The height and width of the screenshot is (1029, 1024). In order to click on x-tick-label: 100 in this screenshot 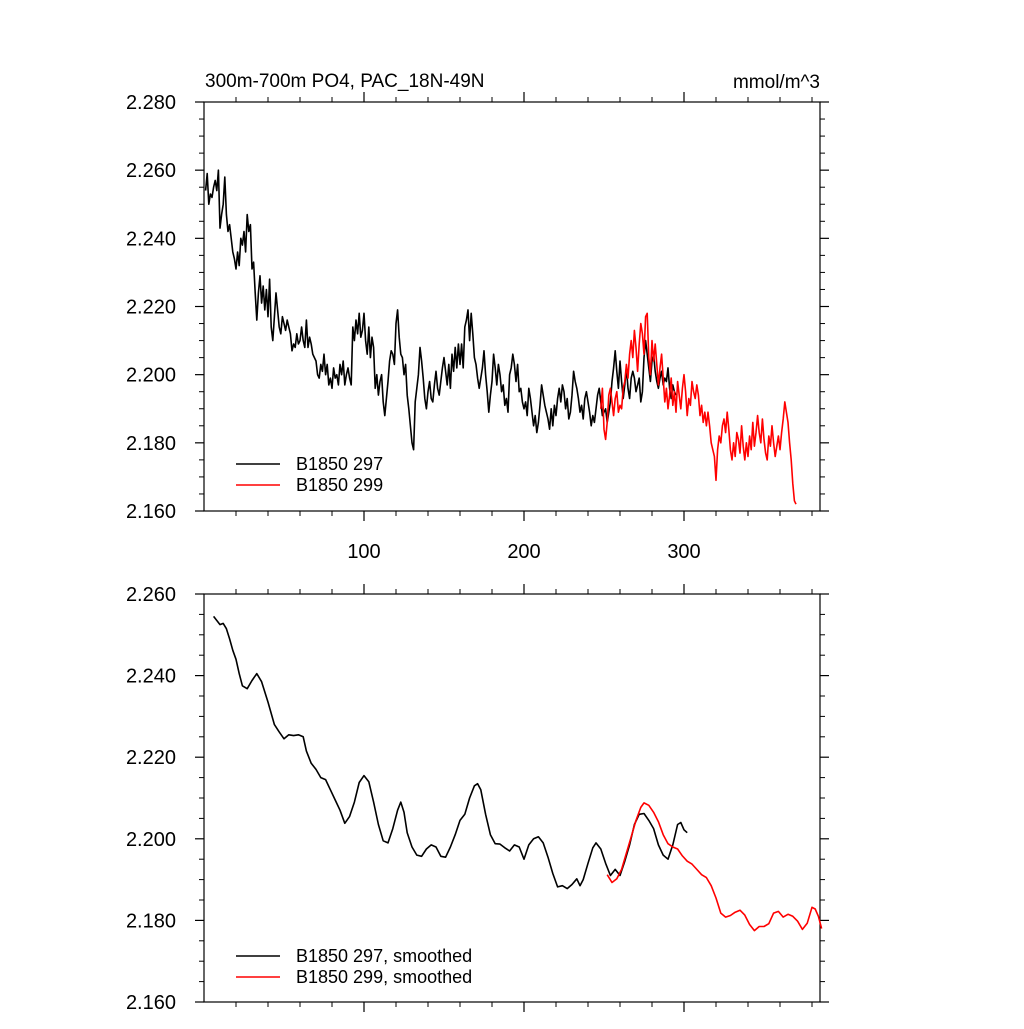, I will do `click(363, 552)`.